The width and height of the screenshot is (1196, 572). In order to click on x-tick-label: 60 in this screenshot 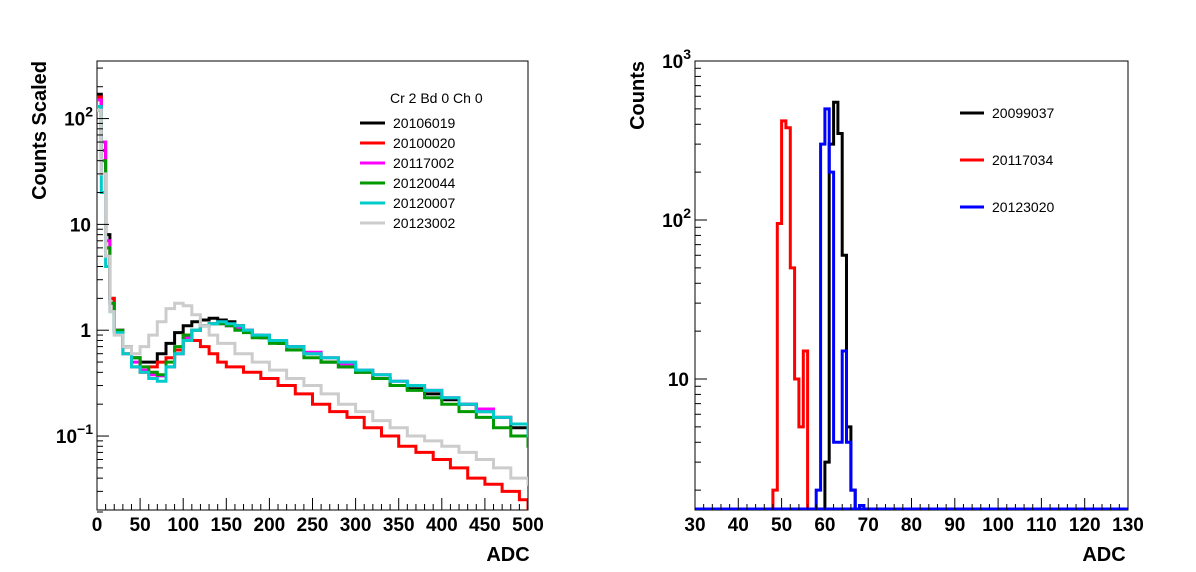, I will do `click(824, 525)`.